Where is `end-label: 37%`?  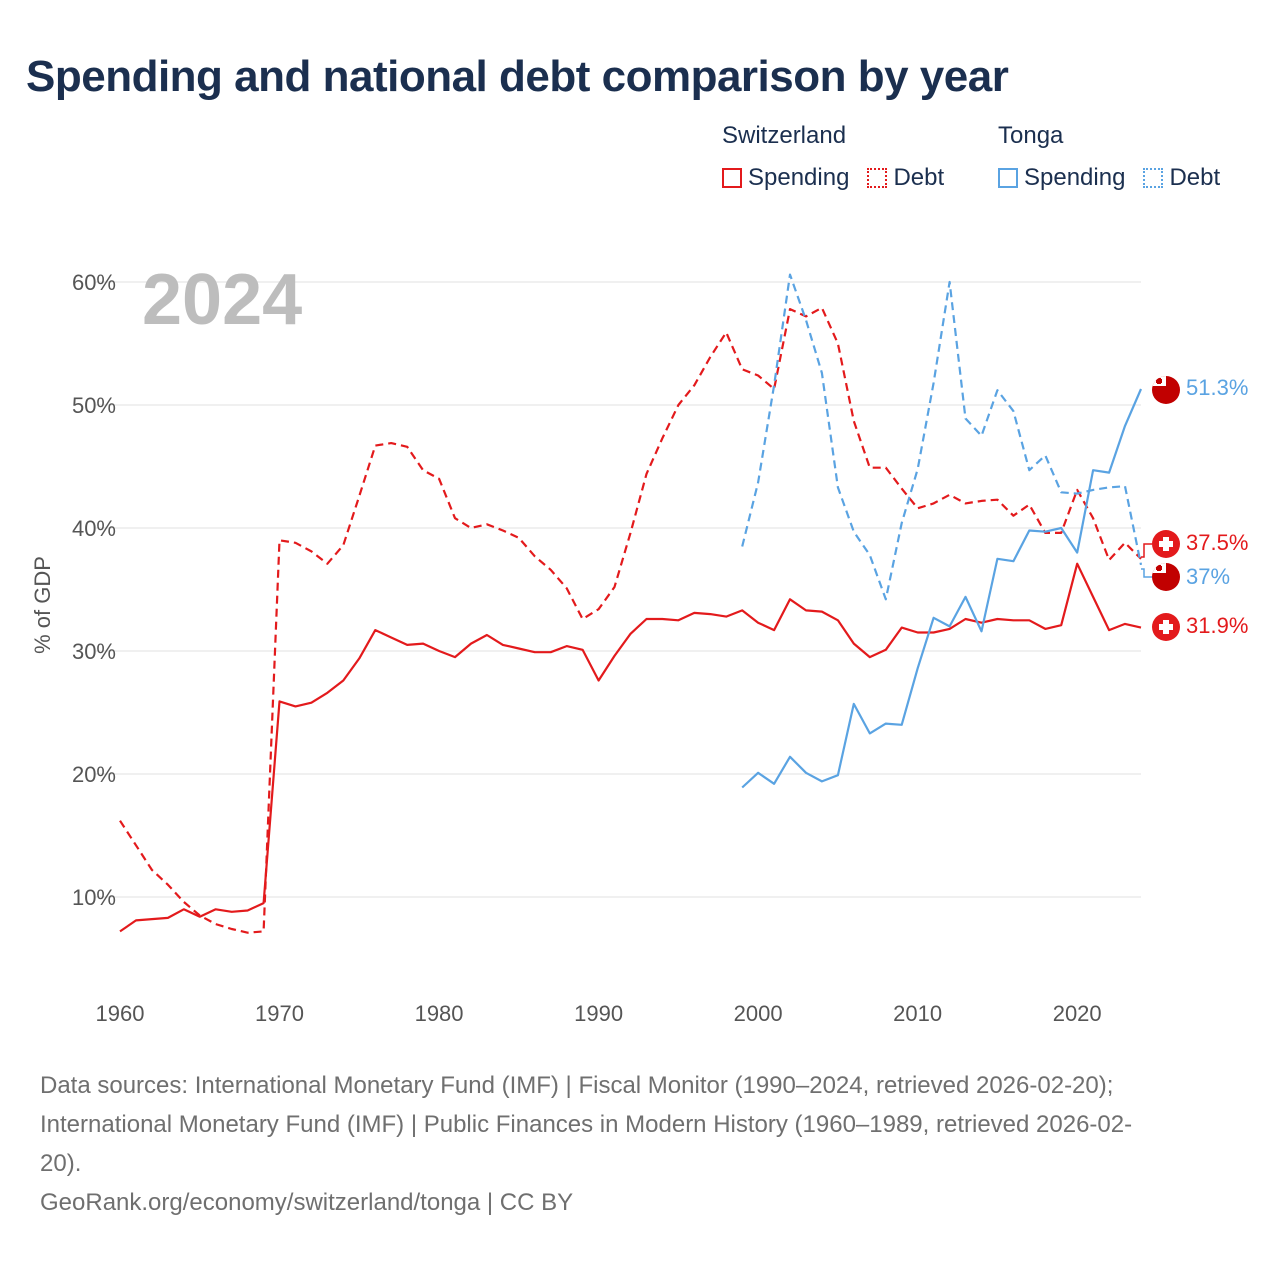
end-label: 37% is located at coordinates (1208, 576).